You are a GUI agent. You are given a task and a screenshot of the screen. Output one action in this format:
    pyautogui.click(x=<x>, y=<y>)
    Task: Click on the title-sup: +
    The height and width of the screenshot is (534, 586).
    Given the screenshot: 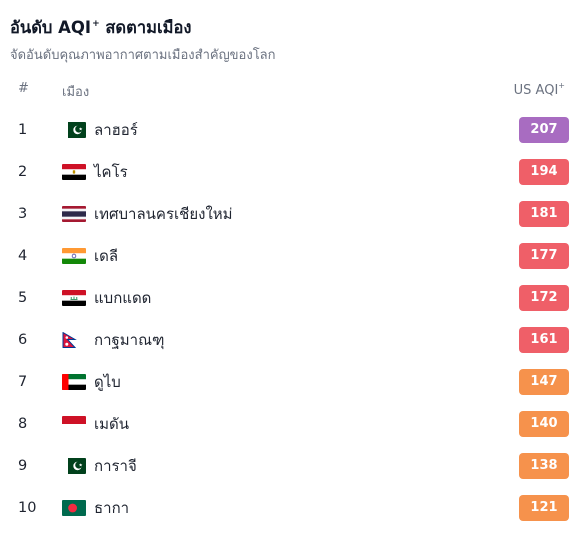 What is the action you would take?
    pyautogui.click(x=96, y=24)
    